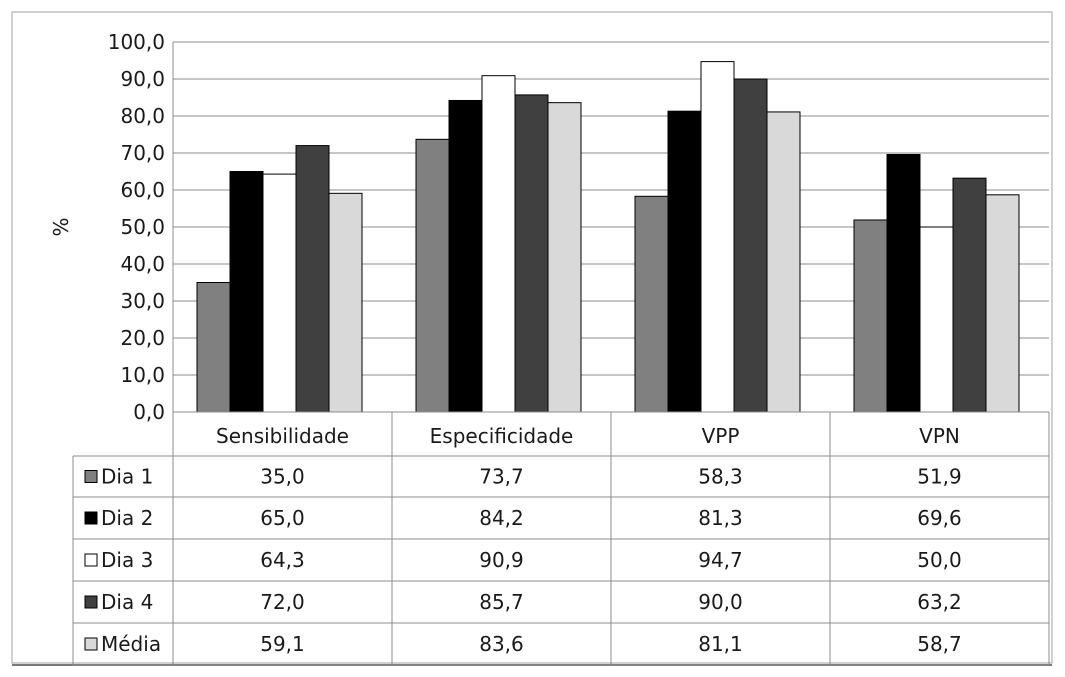 The height and width of the screenshot is (677, 1065). Describe the element at coordinates (131, 644) in the screenshot. I see `series-label: Média` at that location.